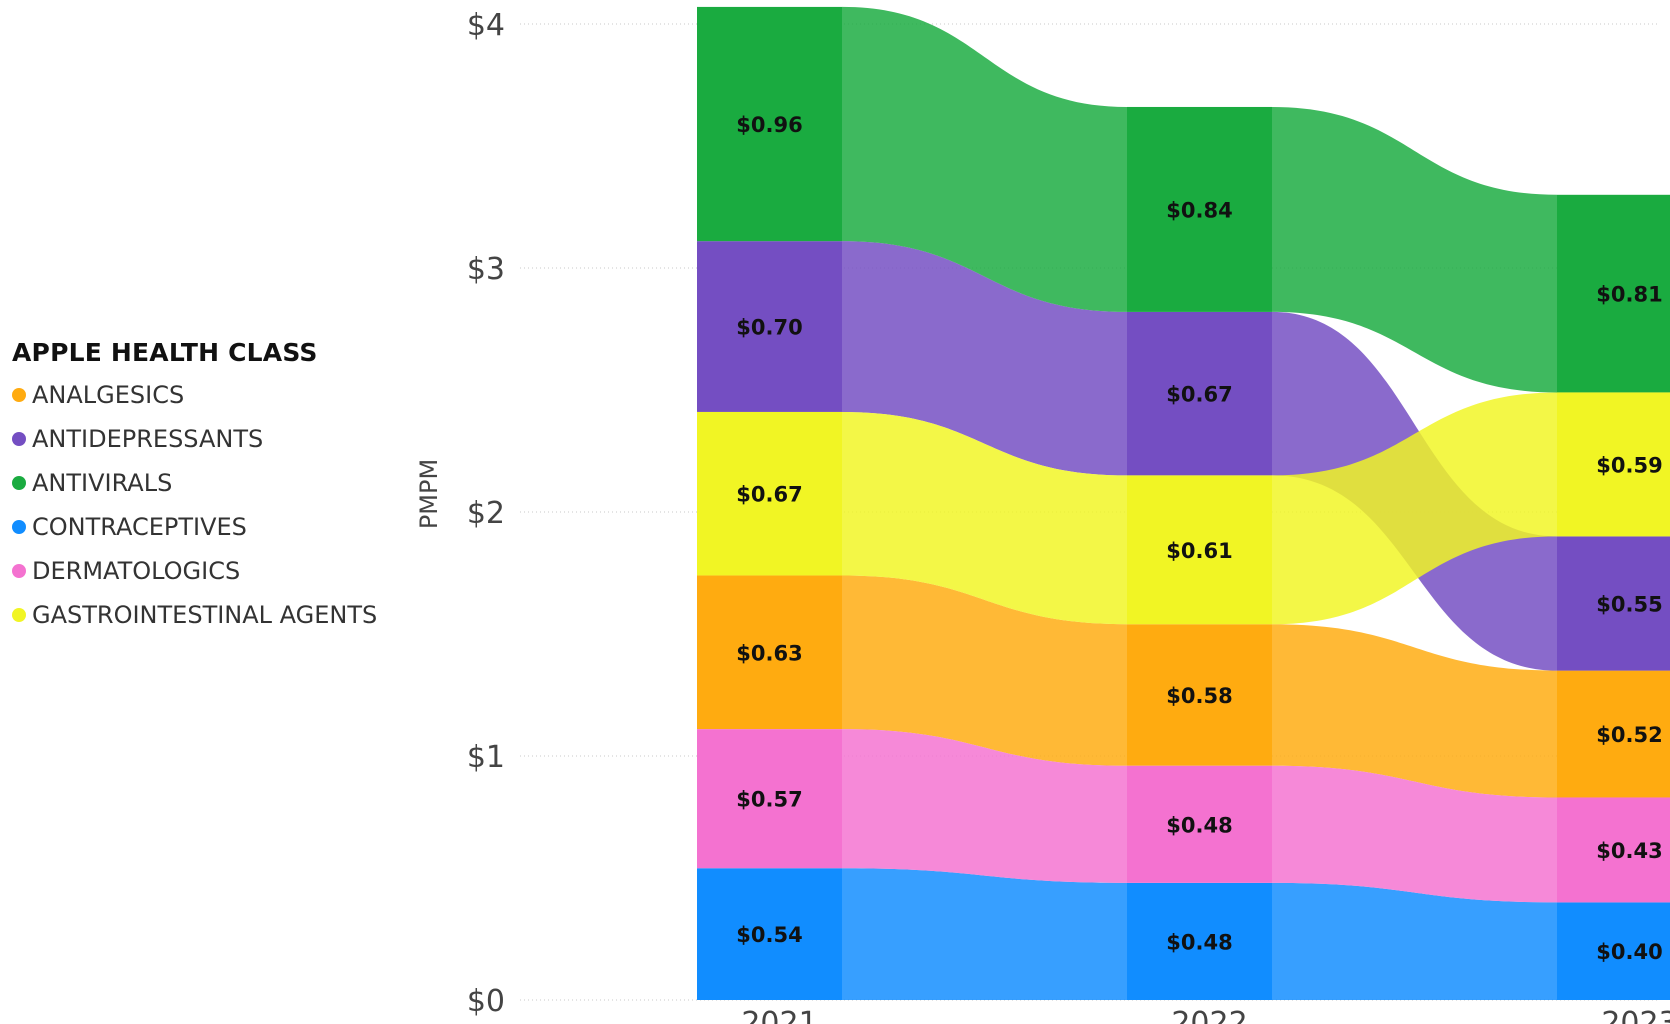 The width and height of the screenshot is (1670, 1024). I want to click on legend-item-dermatologics: DERMATOLOGICS, so click(194, 571).